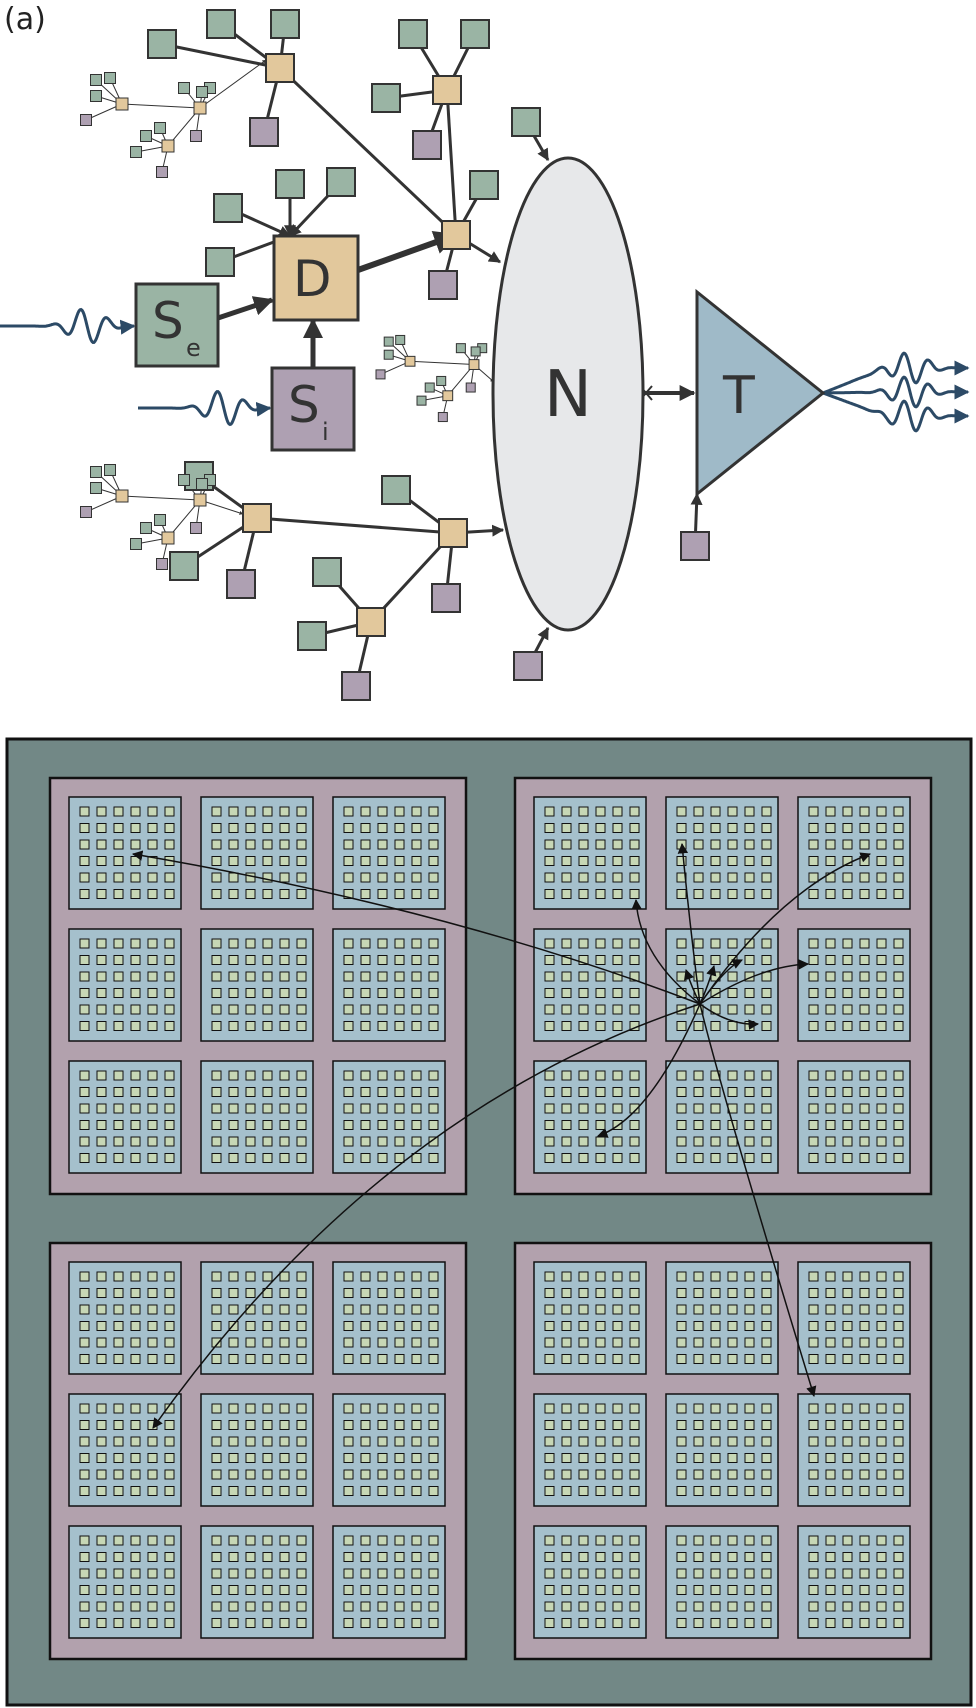  What do you see at coordinates (304, 405) in the screenshot?
I see `inhibitory-source-label: S` at bounding box center [304, 405].